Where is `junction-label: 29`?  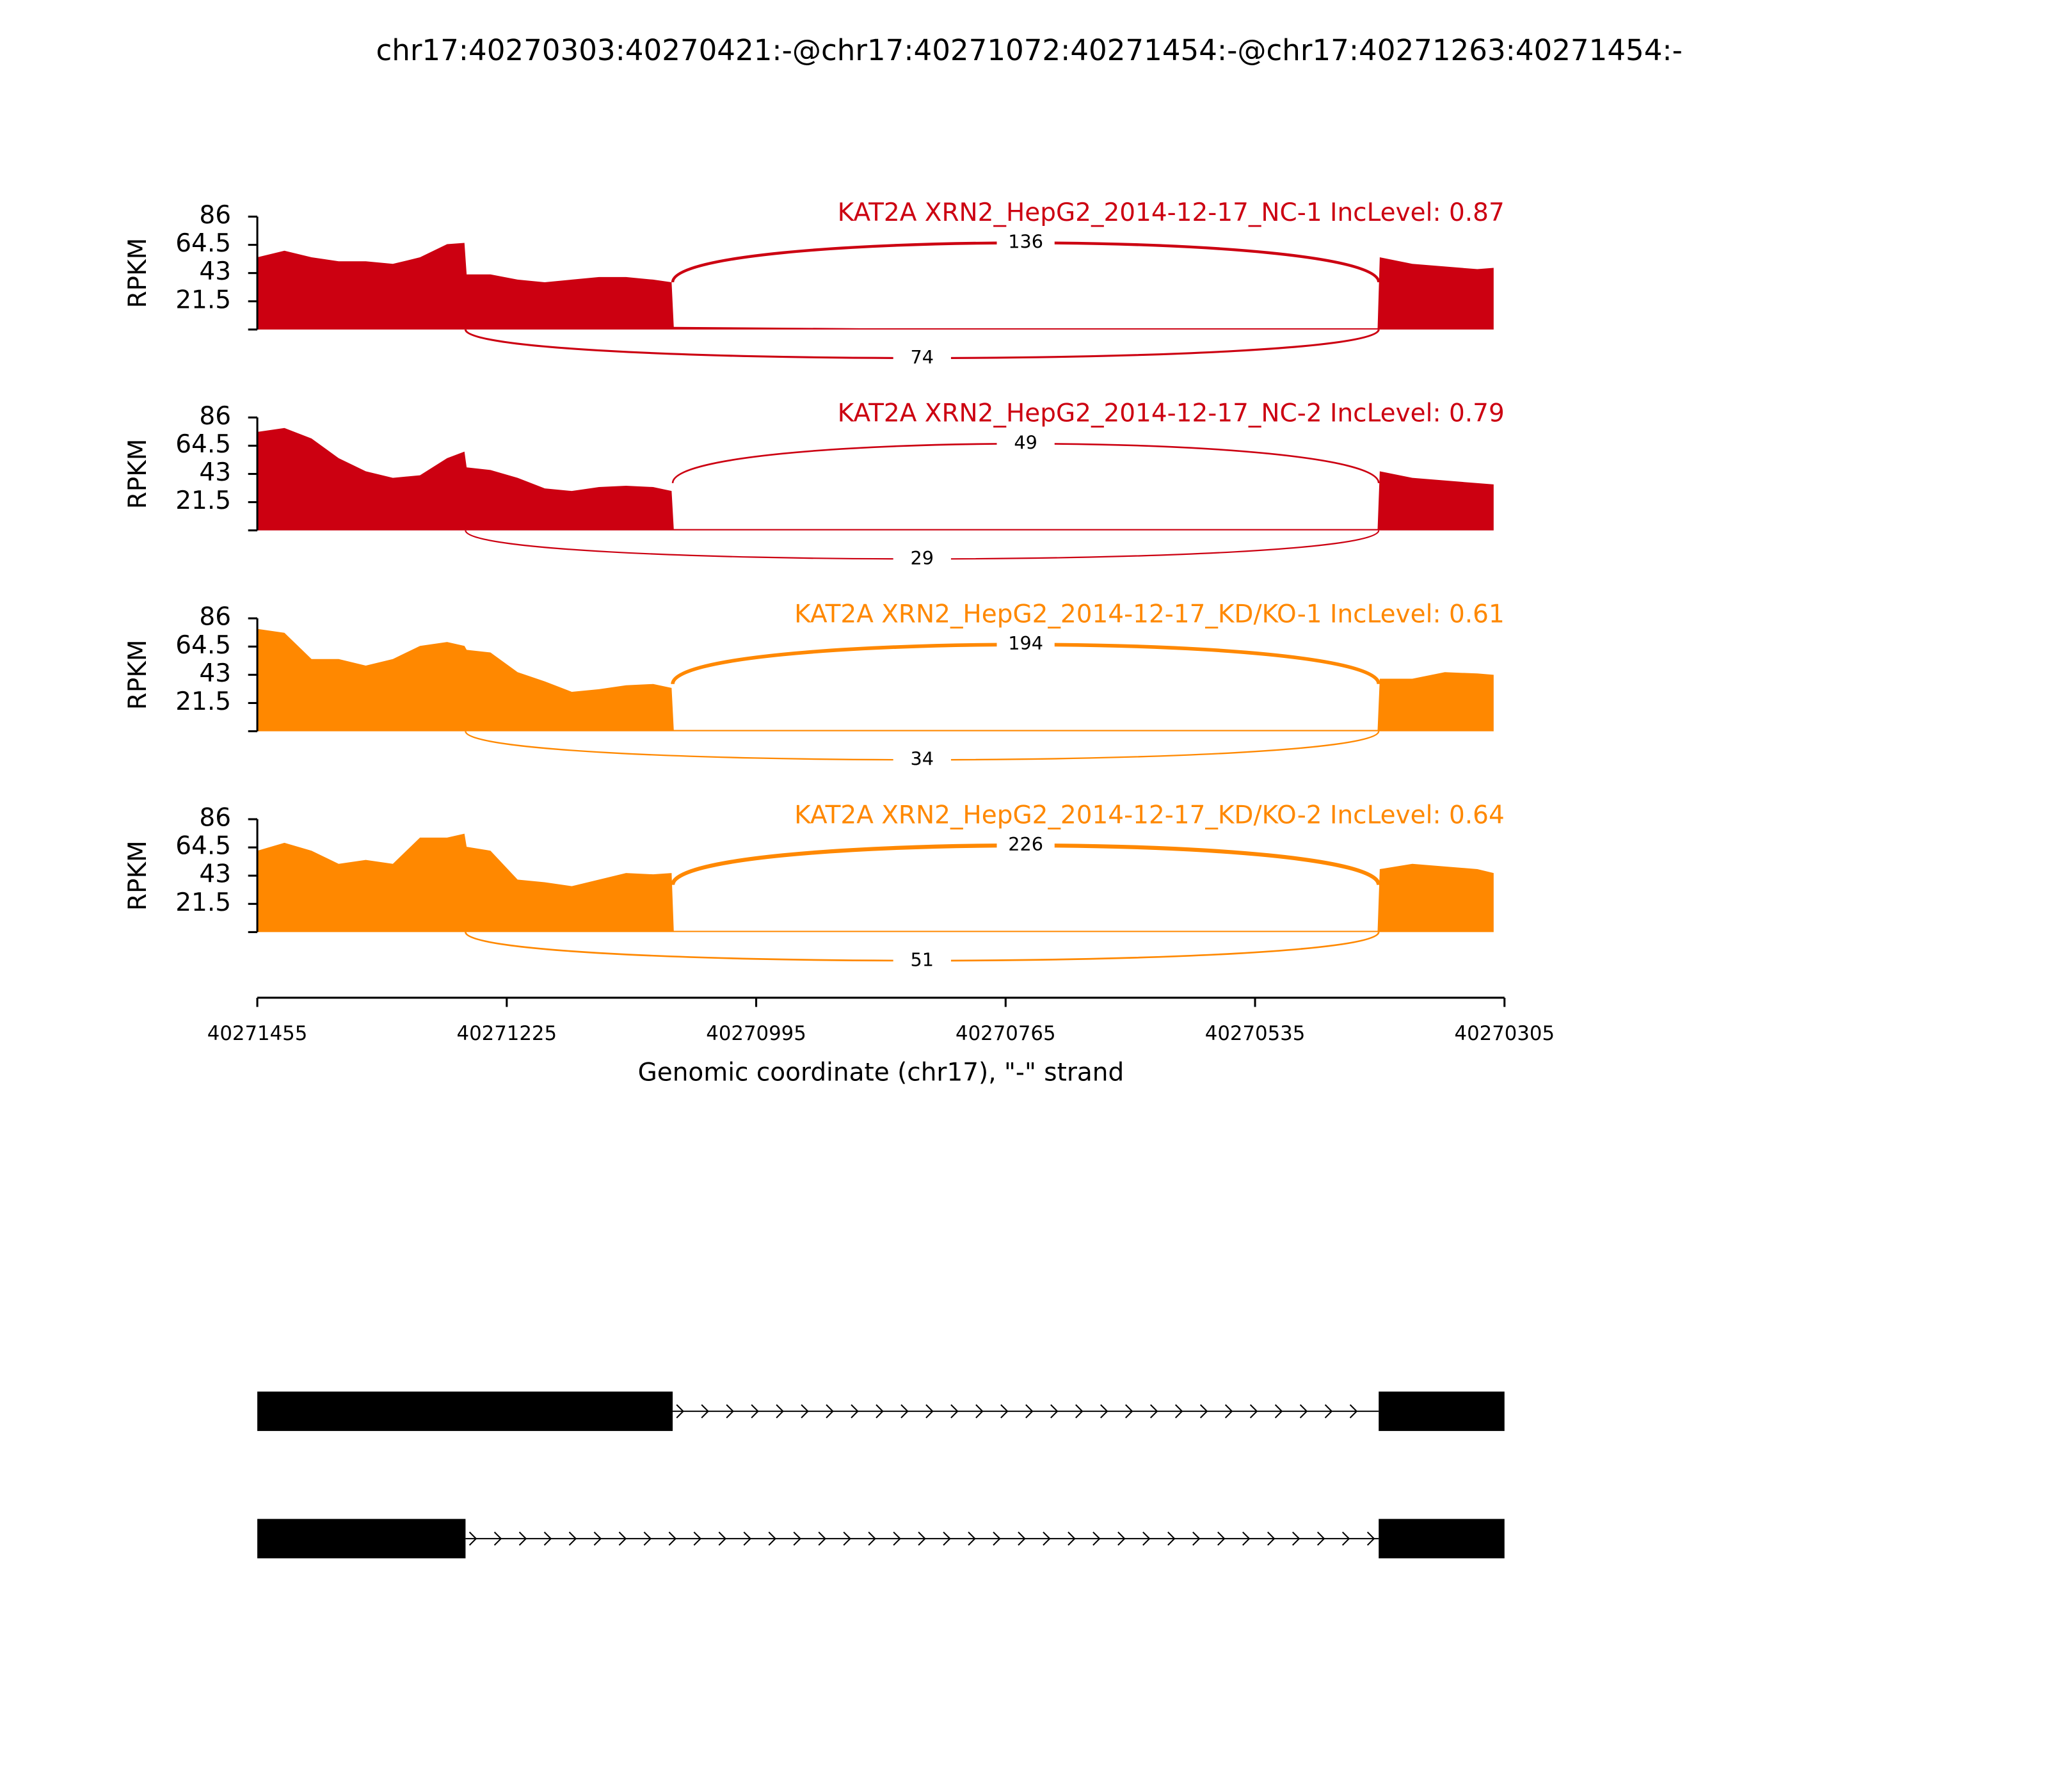
junction-label: 29 is located at coordinates (922, 558).